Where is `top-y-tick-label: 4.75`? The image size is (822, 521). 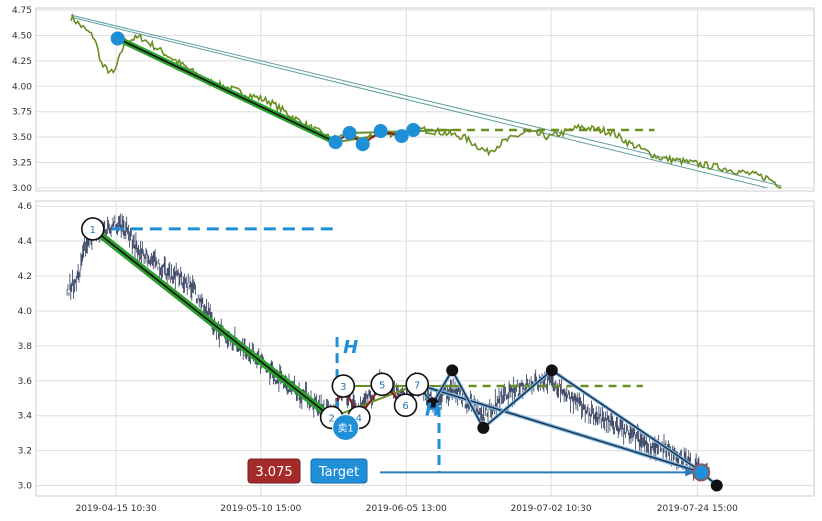
top-y-tick-label: 4.75 is located at coordinates (22, 11).